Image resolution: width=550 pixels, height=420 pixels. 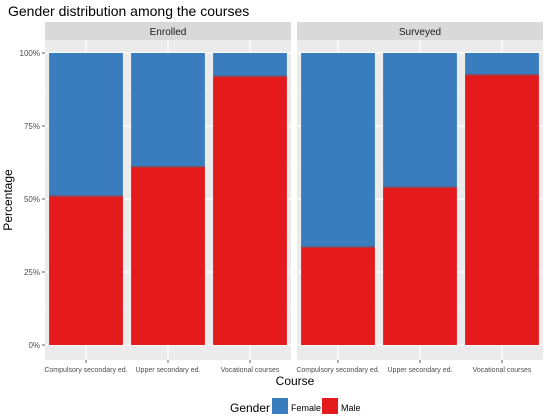 What do you see at coordinates (330, 406) in the screenshot?
I see `legend-key-male` at bounding box center [330, 406].